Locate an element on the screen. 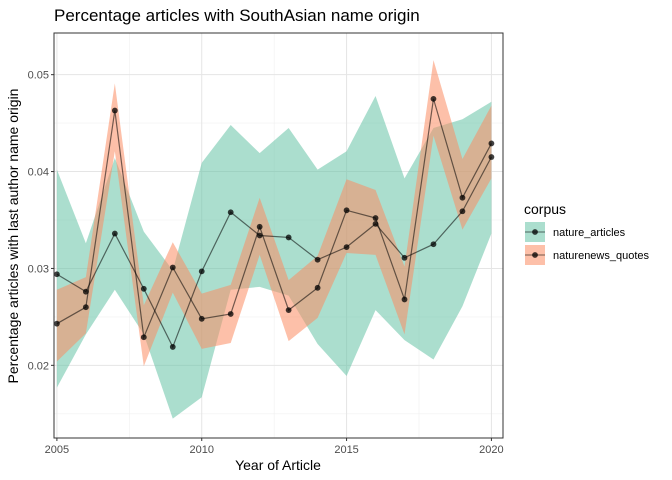 Image resolution: width=672 pixels, height=480 pixels. x-tick-label: 2015 is located at coordinates (346, 450).